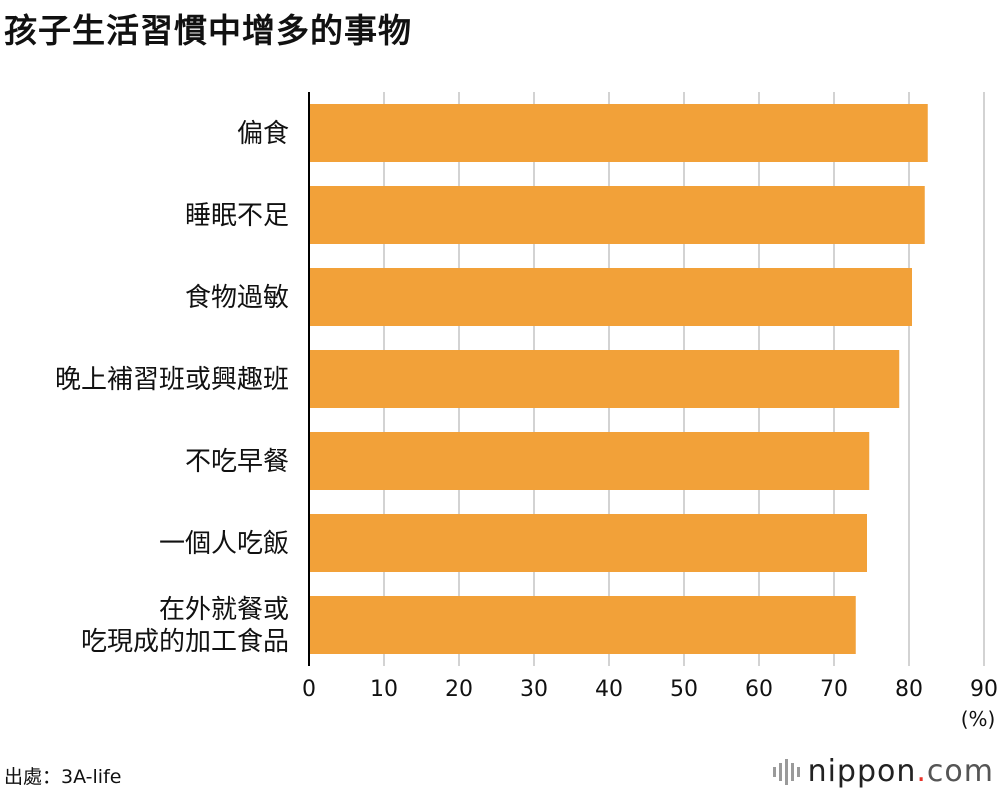 The image size is (1000, 796). I want to click on category-label: 在外就餐或, so click(224, 610).